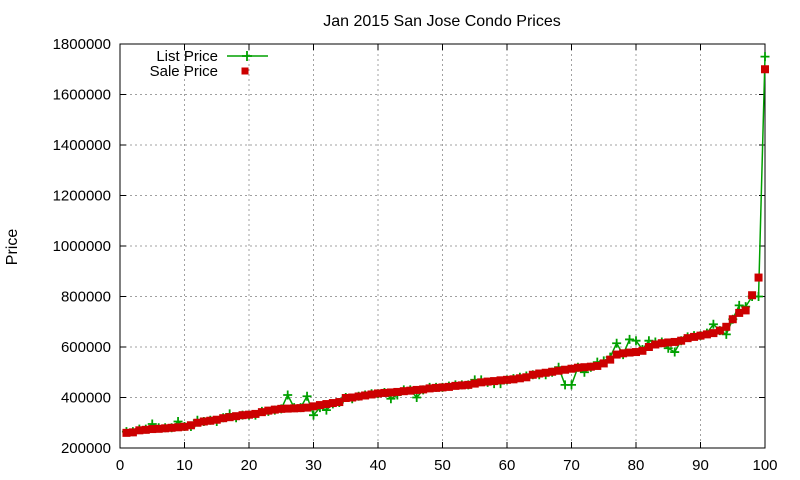  I want to click on y-tick-label: 600000, so click(86, 347).